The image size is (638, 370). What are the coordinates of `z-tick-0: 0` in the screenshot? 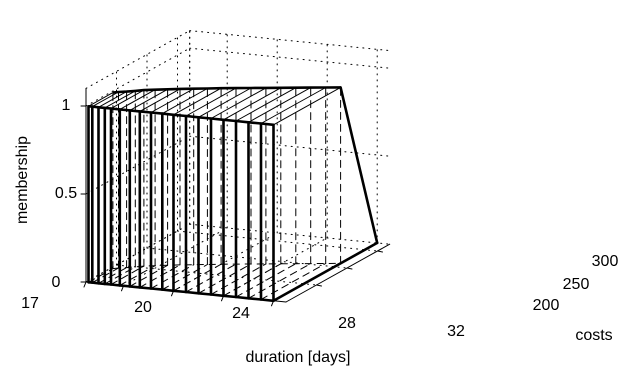 It's located at (56, 282).